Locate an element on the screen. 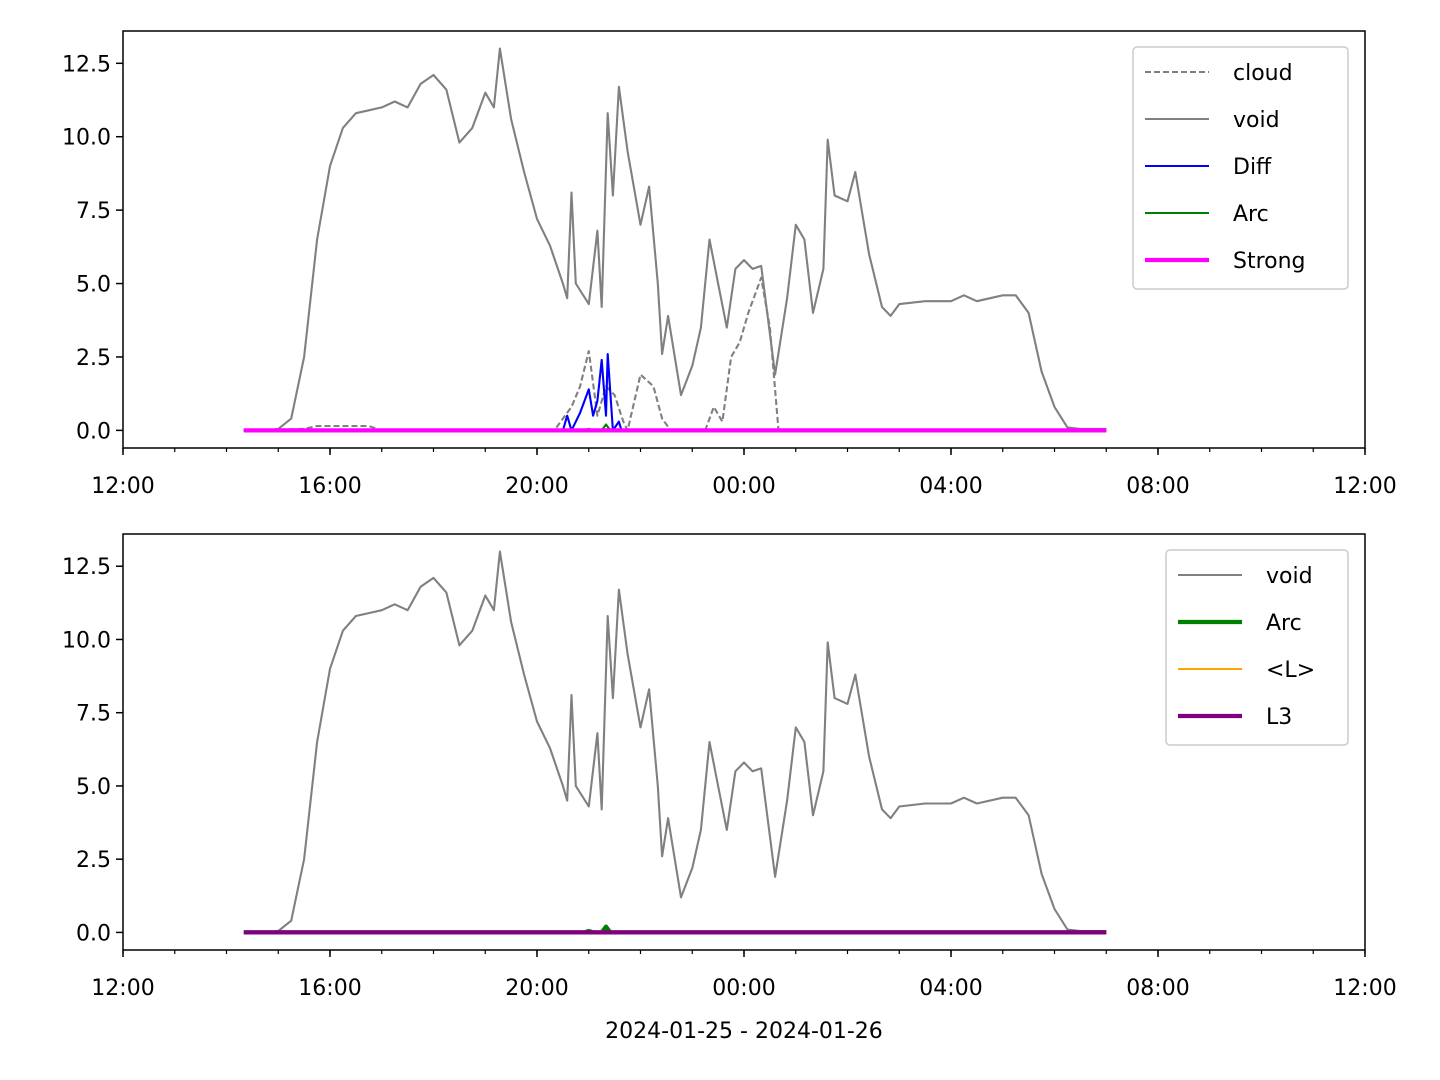  legend-label: L3 is located at coordinates (1279, 717).